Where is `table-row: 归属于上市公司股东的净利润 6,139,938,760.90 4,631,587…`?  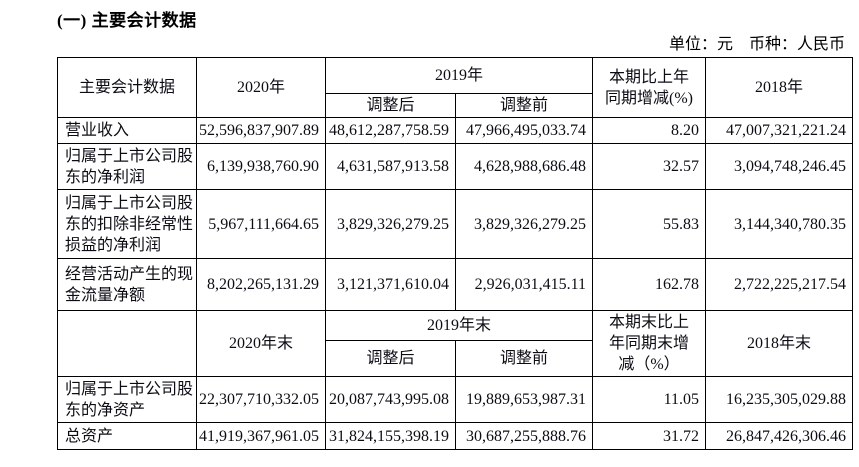
table-row: 归属于上市公司股东的净利润 6,139,938,760.90 4,631,587… is located at coordinates (455, 166).